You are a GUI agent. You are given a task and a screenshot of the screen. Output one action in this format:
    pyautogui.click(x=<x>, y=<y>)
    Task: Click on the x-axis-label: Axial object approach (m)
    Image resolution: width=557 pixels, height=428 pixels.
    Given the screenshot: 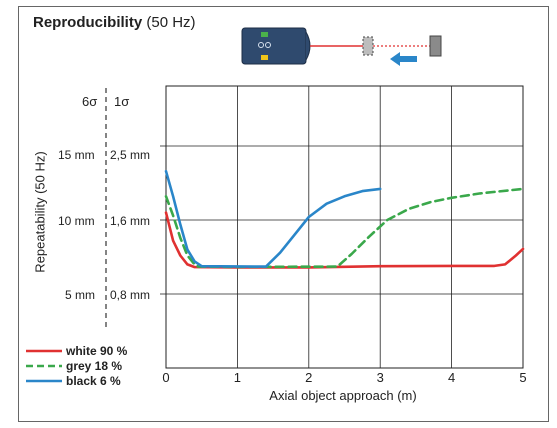 What is the action you would take?
    pyautogui.click(x=342, y=395)
    